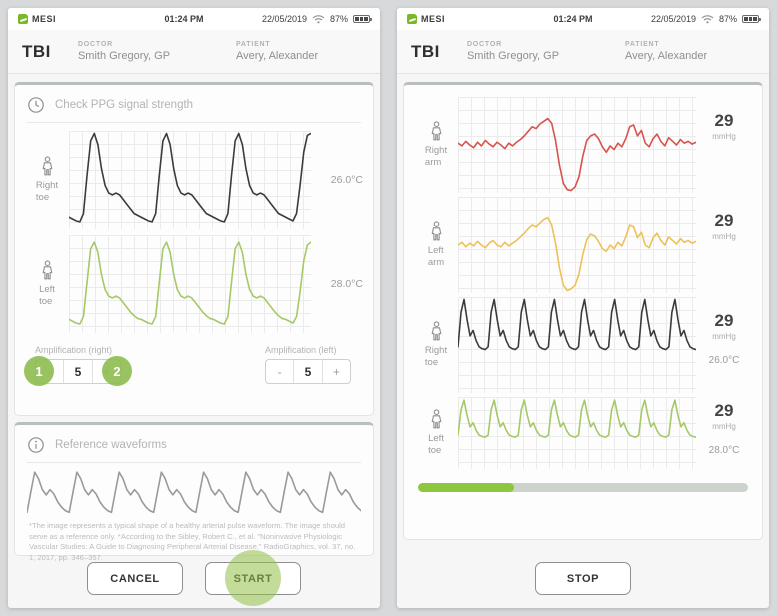 This screenshot has height=616, width=777. Describe the element at coordinates (724, 220) in the screenshot. I see `left-arm-pressure-value: 29` at that location.